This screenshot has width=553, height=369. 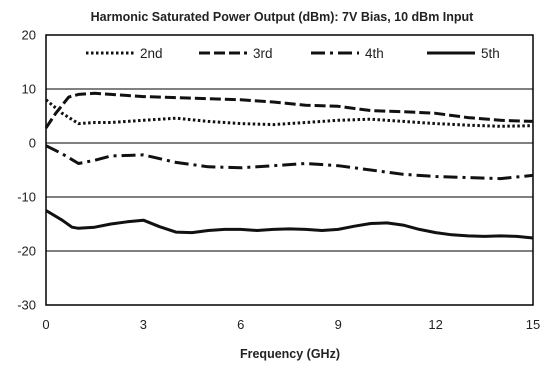 What do you see at coordinates (290, 354) in the screenshot?
I see `x-axis-label: Frequency (GHz)` at bounding box center [290, 354].